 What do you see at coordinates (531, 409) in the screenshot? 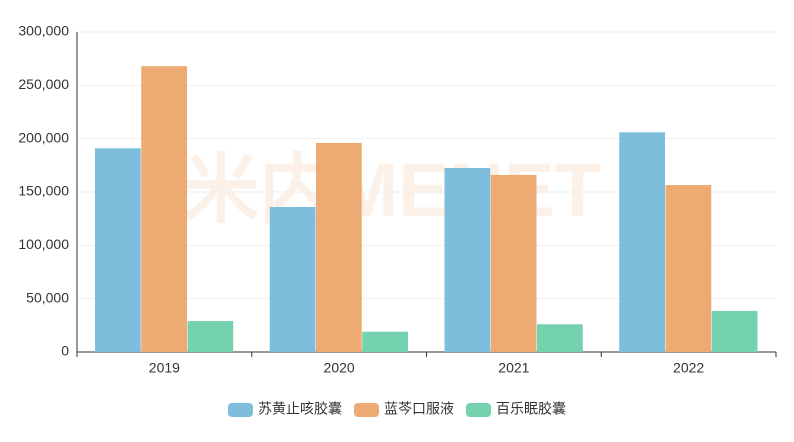
I see `legend-label: 百乐眠胶囊` at bounding box center [531, 409].